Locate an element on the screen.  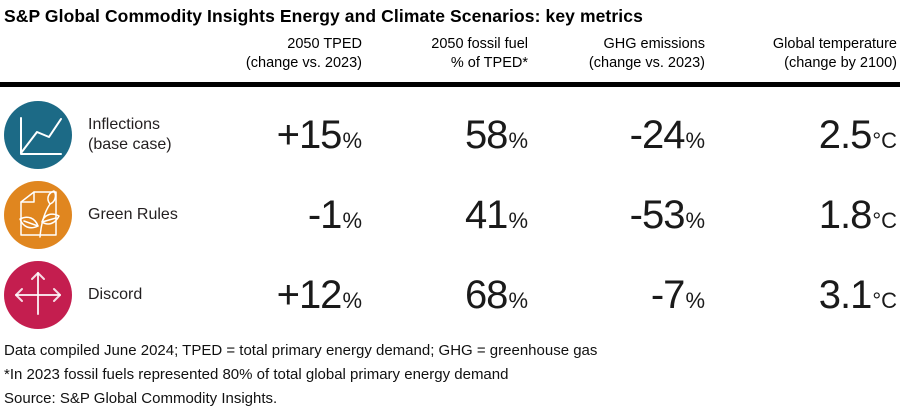
value-number: -7 is located at coordinates (668, 294).